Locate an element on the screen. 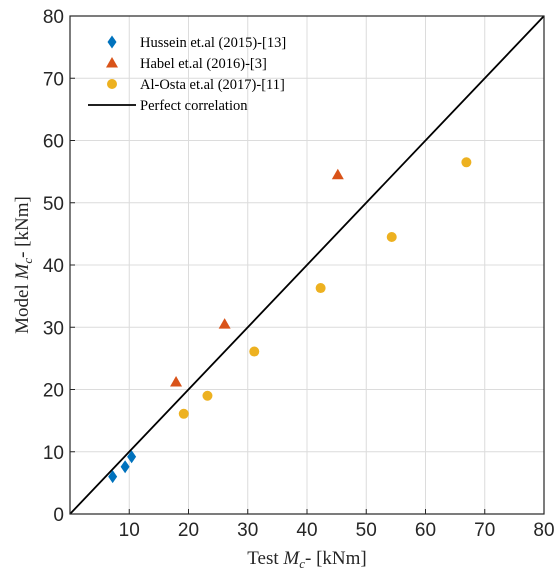 This screenshot has width=558, height=569. y-tick-label: 20 is located at coordinates (53, 391).